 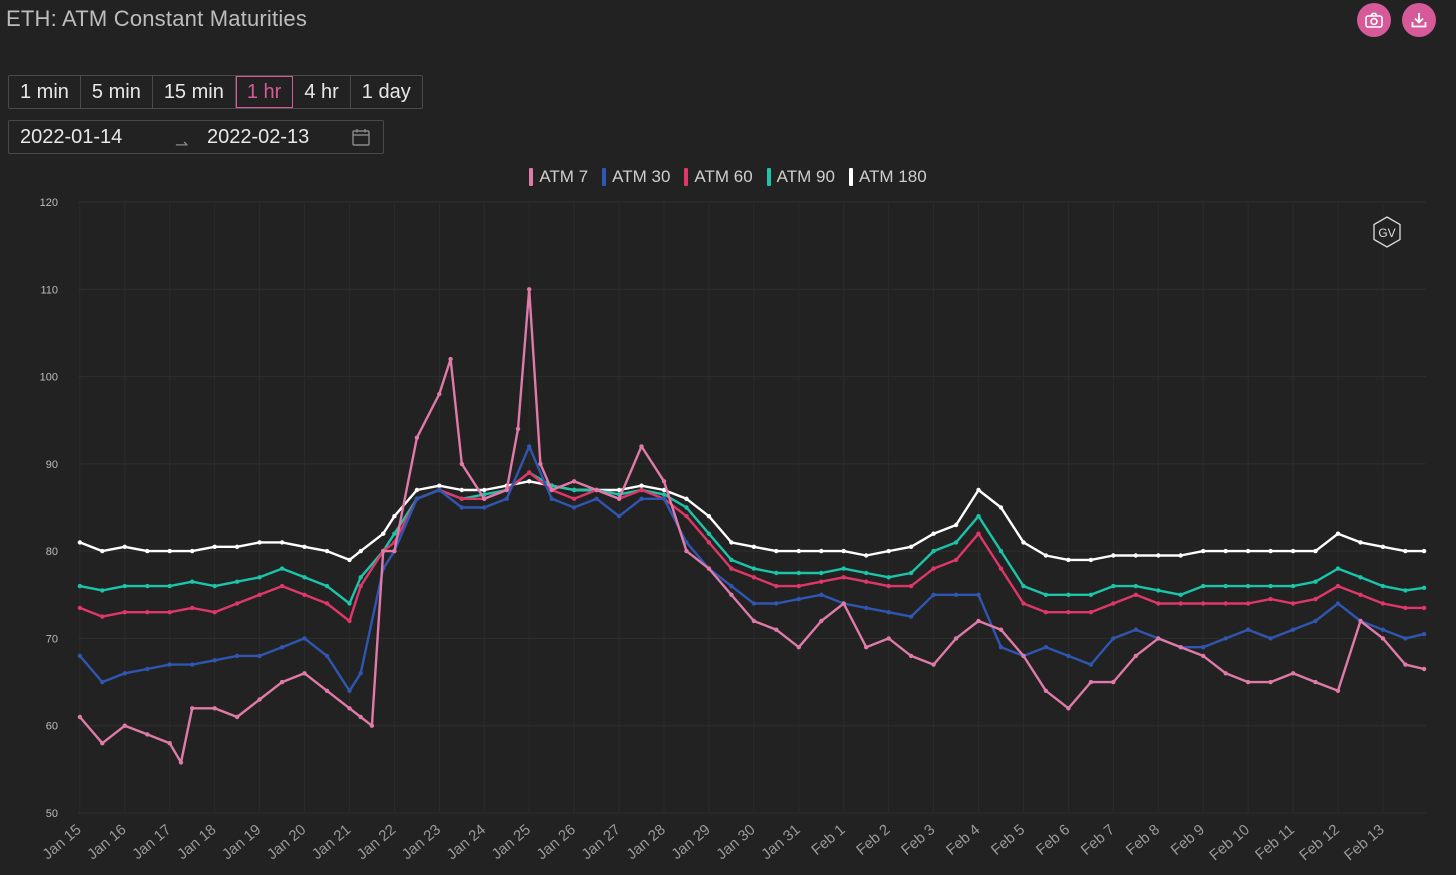 What do you see at coordinates (45, 92) in the screenshot?
I see `timeframe-1min: 1 min` at bounding box center [45, 92].